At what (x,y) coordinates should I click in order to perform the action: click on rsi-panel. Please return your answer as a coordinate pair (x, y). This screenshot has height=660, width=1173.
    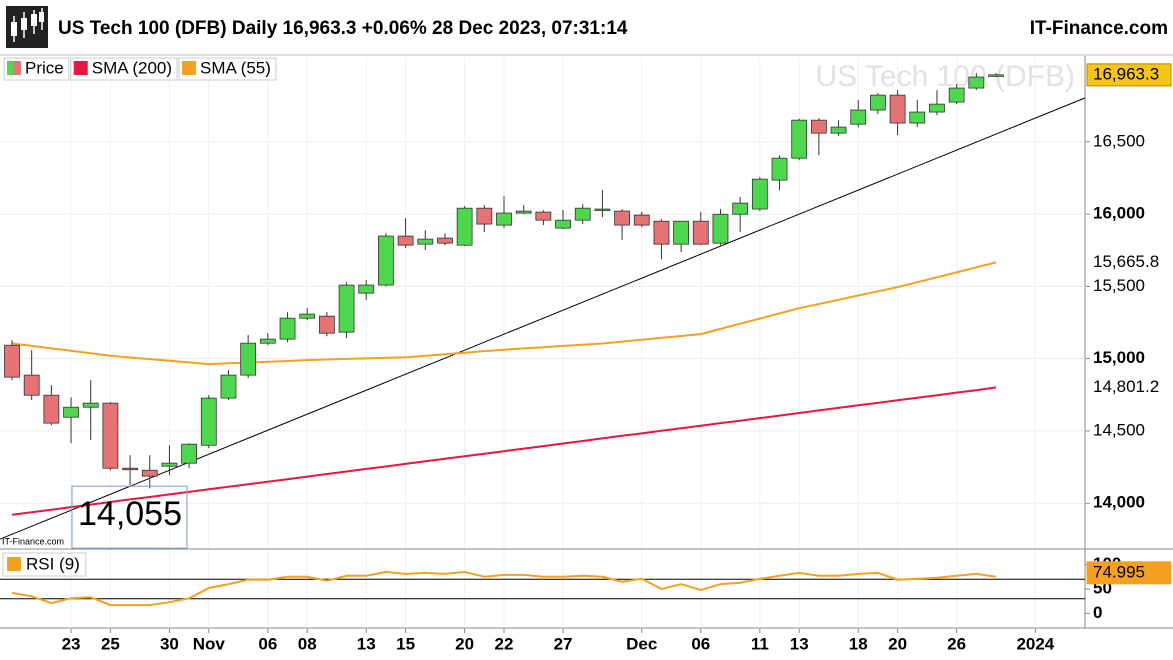
    Looking at the image, I should click on (542, 589).